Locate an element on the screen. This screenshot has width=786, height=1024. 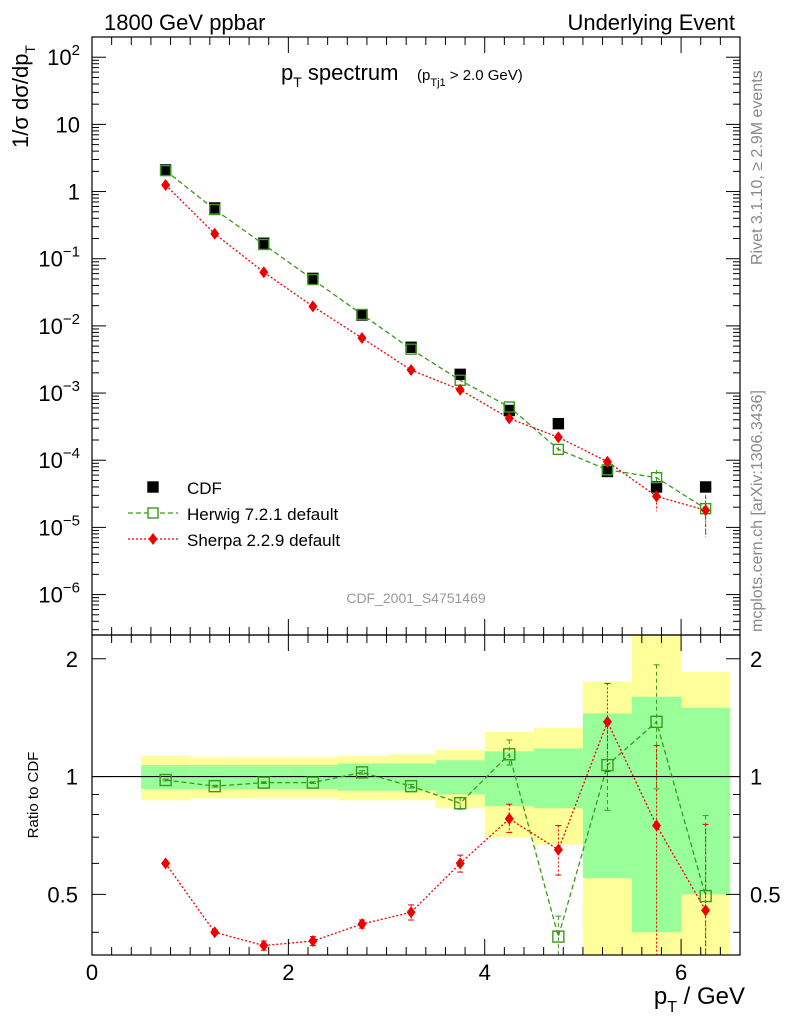
main-ytick-label-3: 10⁻³ is located at coordinates (59, 392).